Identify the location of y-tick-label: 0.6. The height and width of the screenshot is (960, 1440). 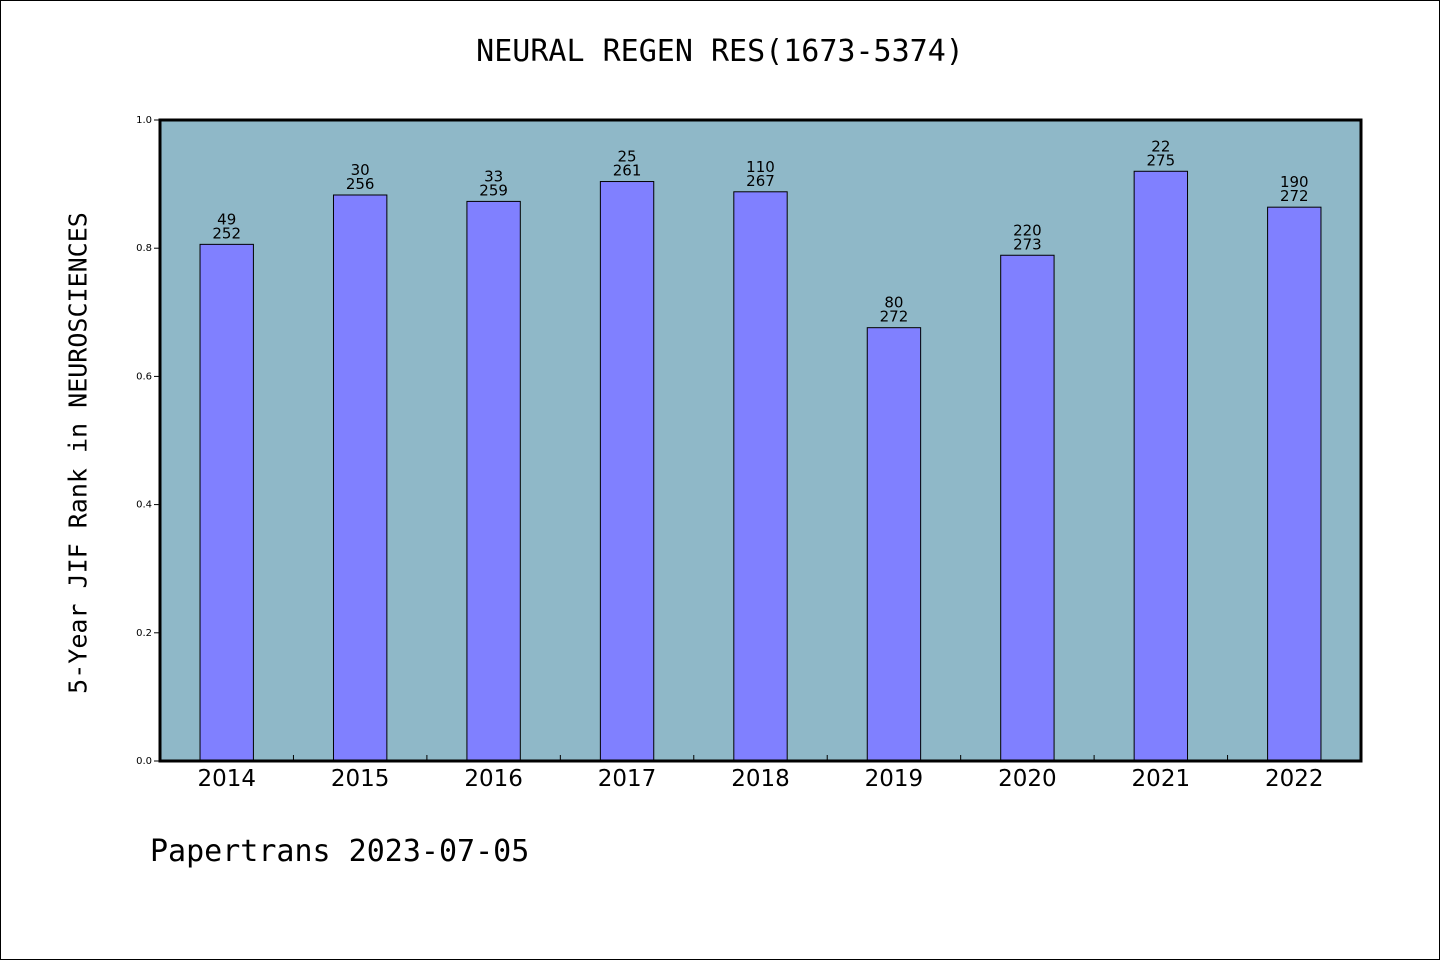
(144, 376).